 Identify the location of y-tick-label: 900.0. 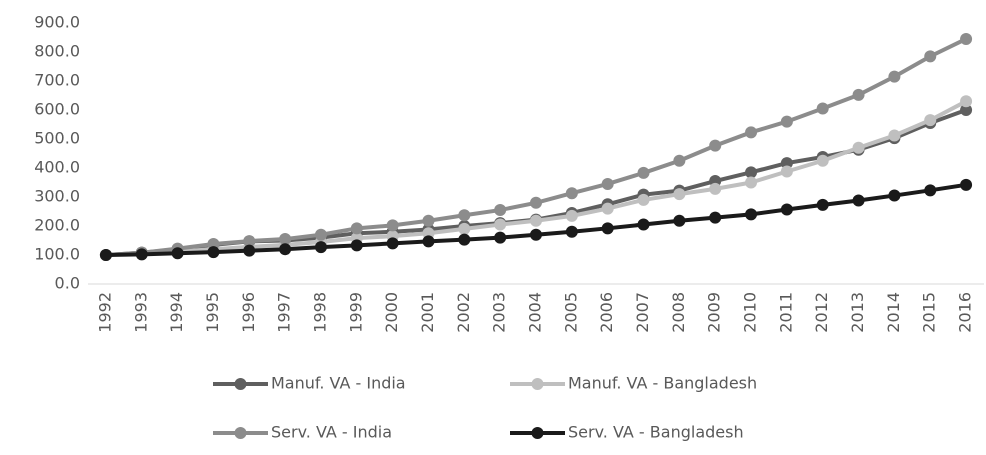
(57, 22).